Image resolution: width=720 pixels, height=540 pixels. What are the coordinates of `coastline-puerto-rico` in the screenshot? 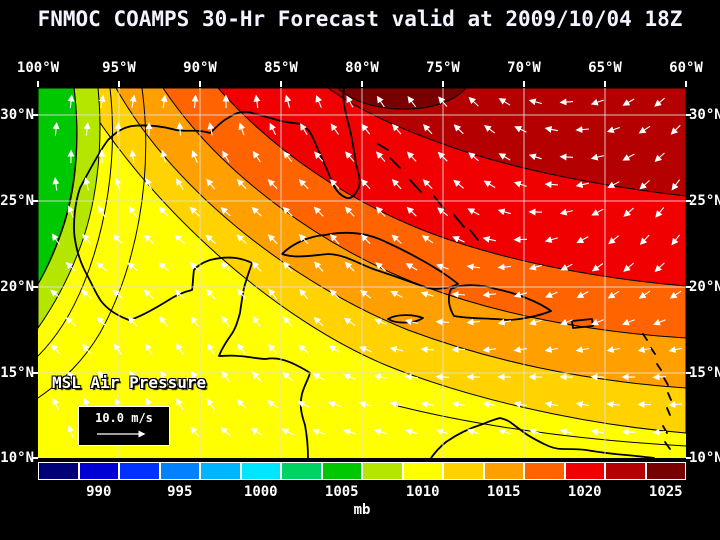 It's located at (582, 323).